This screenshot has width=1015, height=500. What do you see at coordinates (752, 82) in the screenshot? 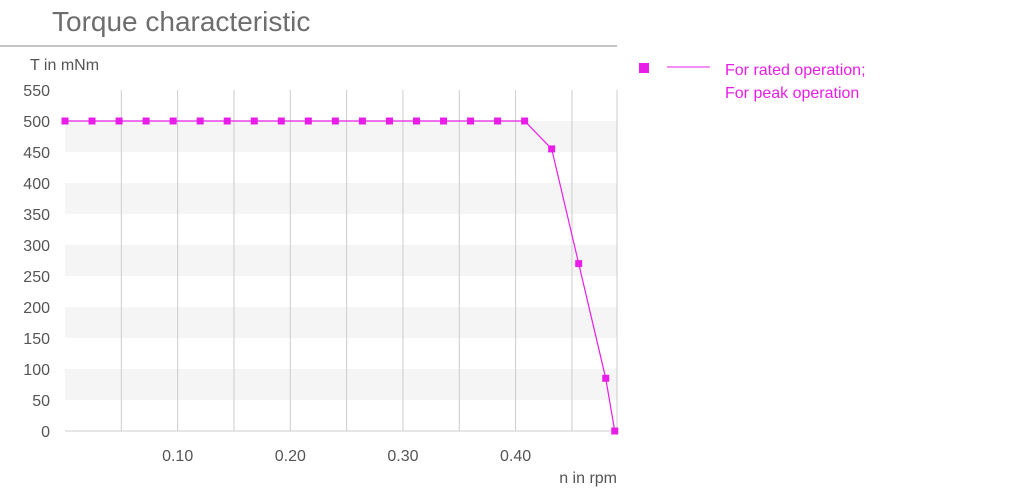
I see `legend: For rated operation; For peak operation` at bounding box center [752, 82].